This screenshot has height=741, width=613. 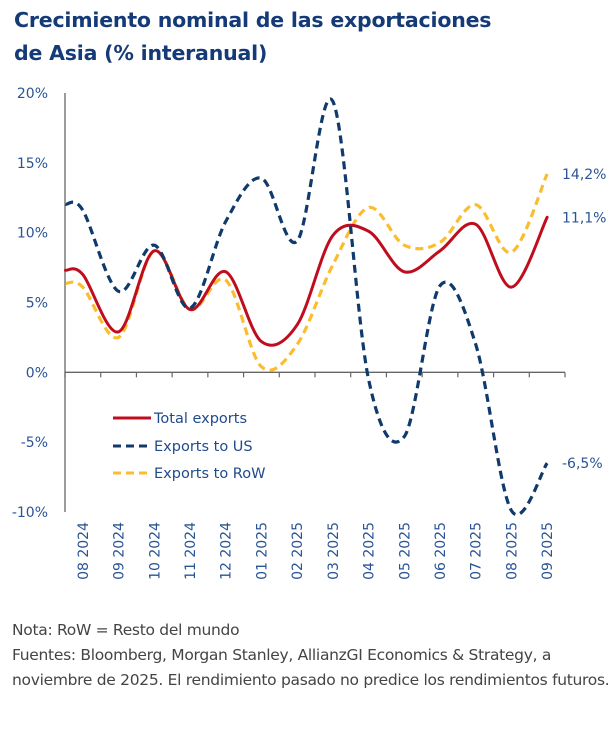 What do you see at coordinates (203, 447) in the screenshot?
I see `legend-label: Exports to US` at bounding box center [203, 447].